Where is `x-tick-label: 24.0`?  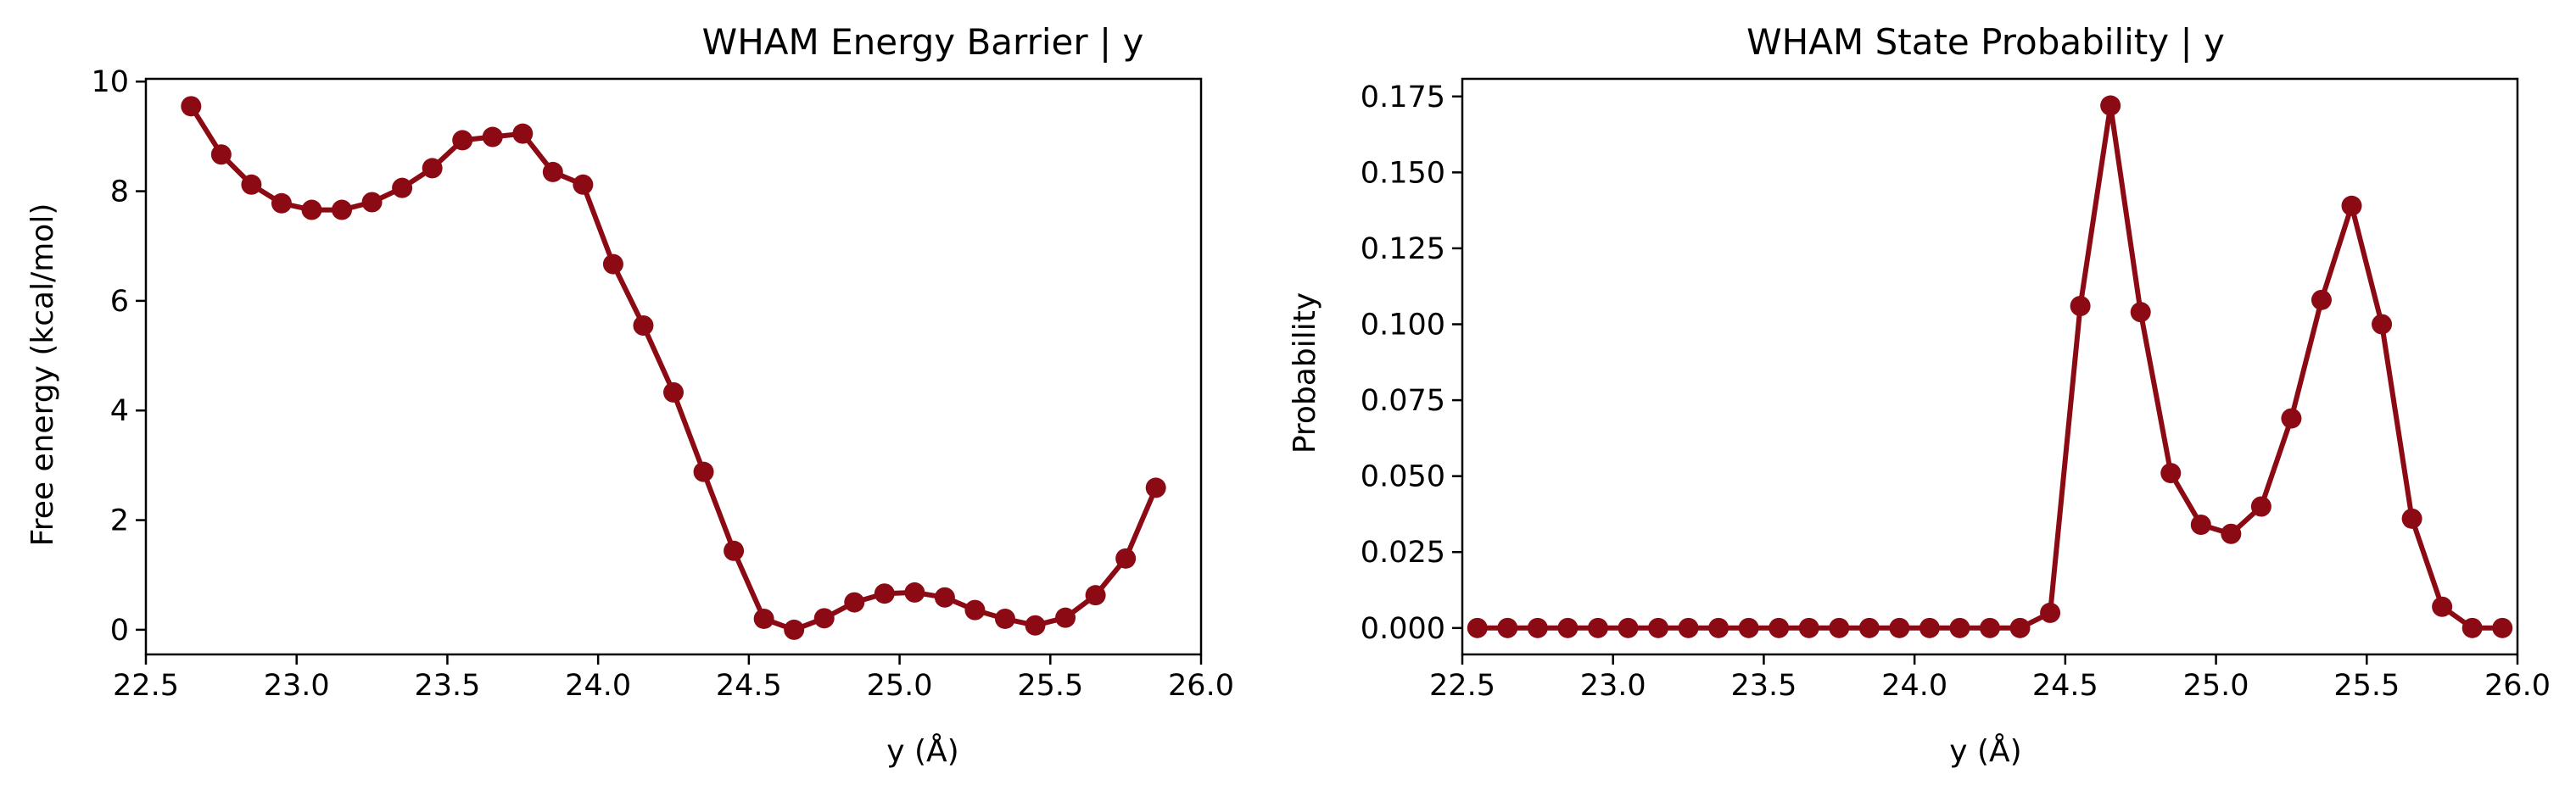 x-tick-label: 24.0 is located at coordinates (1914, 686).